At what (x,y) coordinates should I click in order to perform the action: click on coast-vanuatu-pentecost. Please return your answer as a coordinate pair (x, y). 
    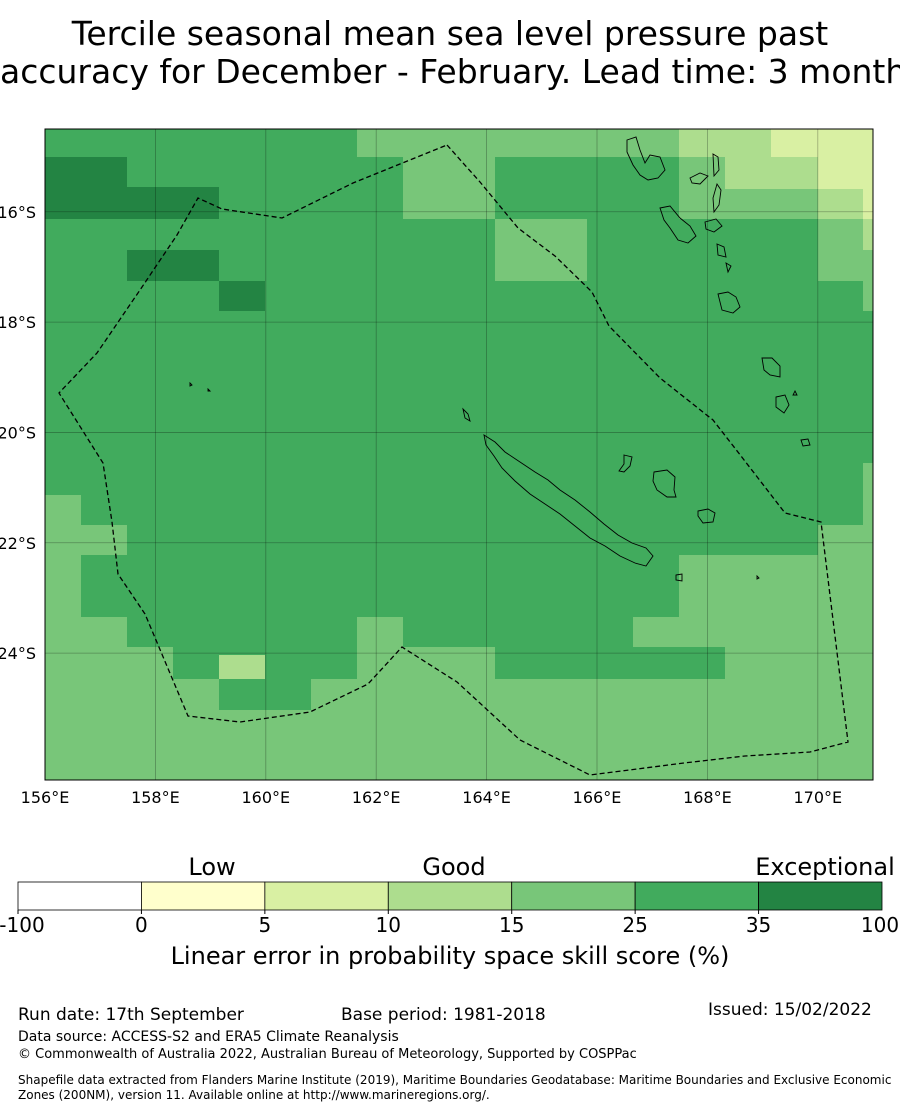
    Looking at the image, I should click on (717, 198).